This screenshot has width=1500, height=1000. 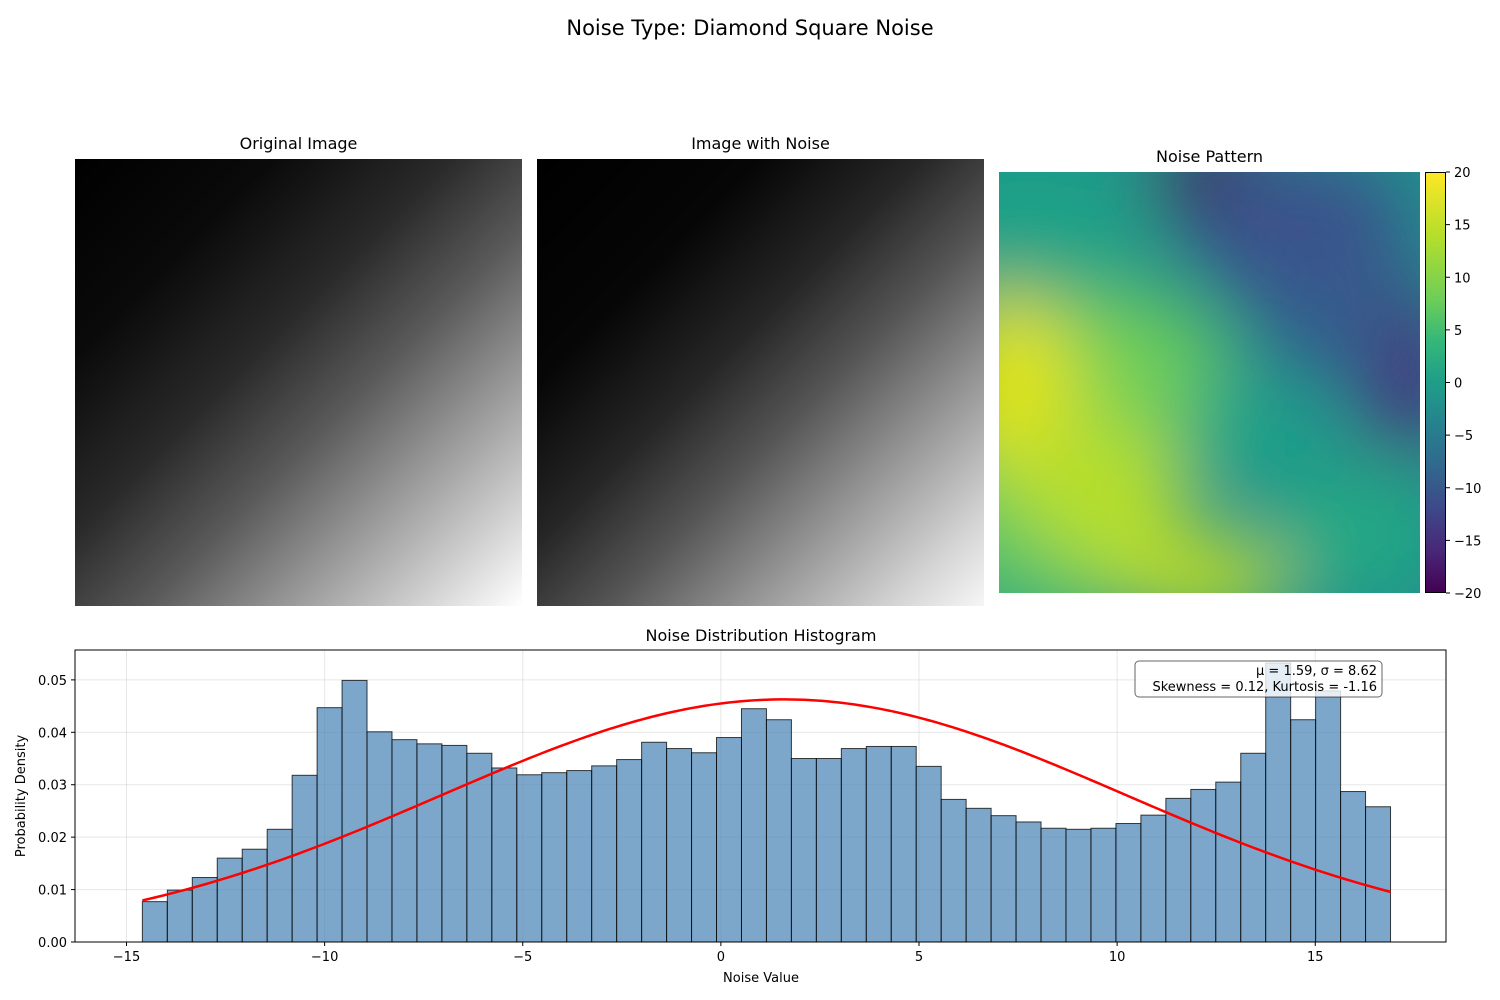 I want to click on noise-pattern-title: Noise Pattern, so click(x=1209, y=156).